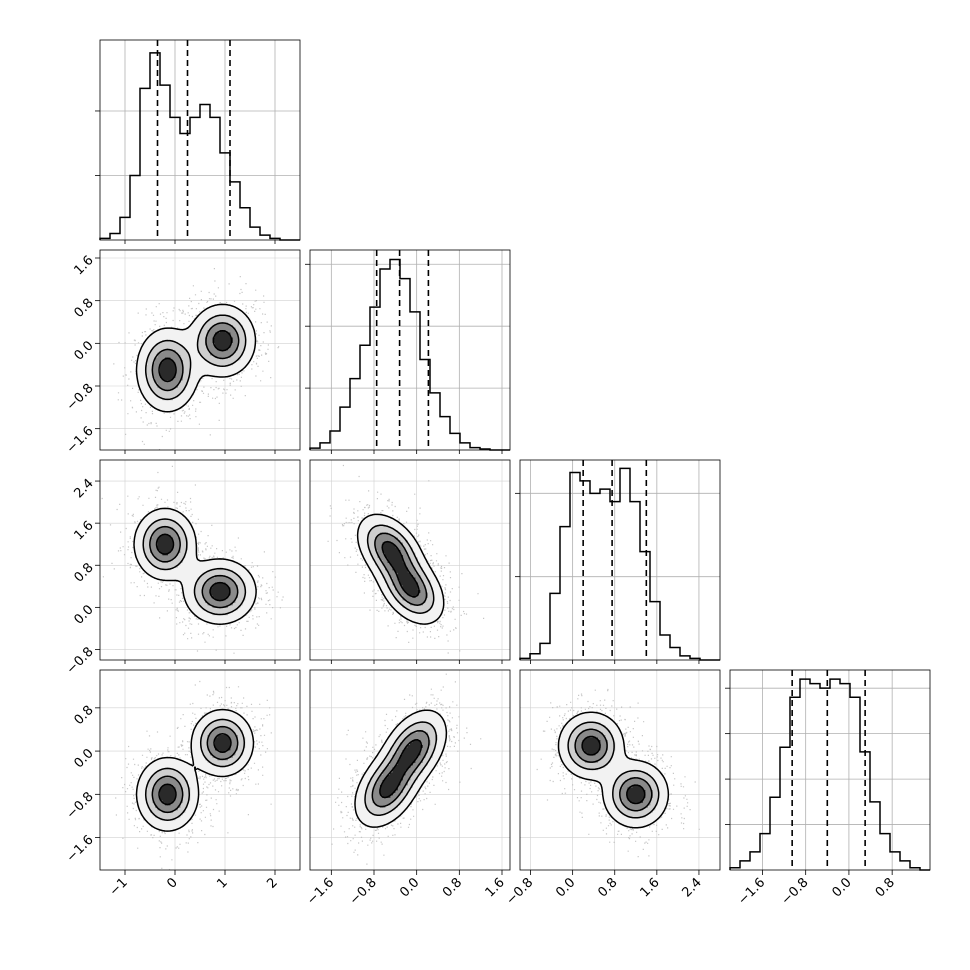 Image resolution: width=970 pixels, height=970 pixels. Describe the element at coordinates (222, 883) in the screenshot. I see `x-tick-label: 1` at that location.